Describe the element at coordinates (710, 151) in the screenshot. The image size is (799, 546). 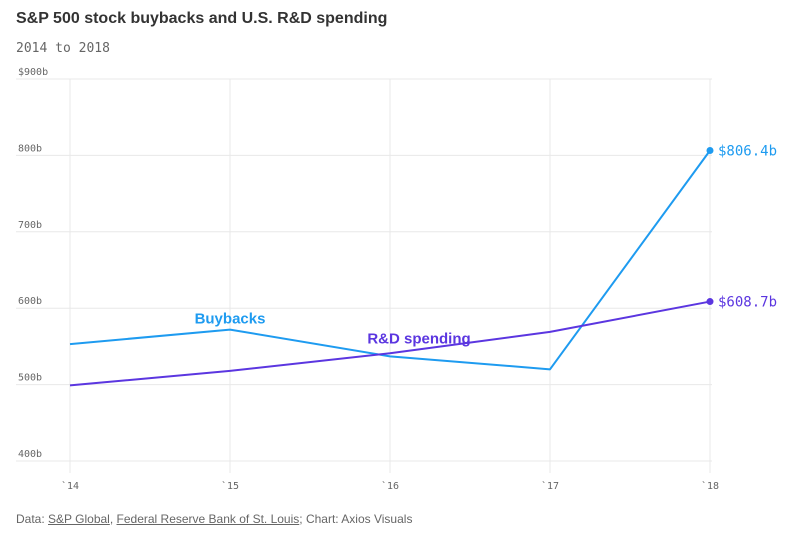
I see `buybacks-end-point` at that location.